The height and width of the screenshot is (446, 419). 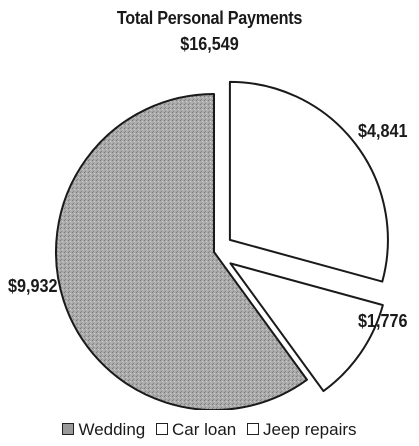 I want to click on legend-label-wedding: Wedding, so click(x=112, y=429).